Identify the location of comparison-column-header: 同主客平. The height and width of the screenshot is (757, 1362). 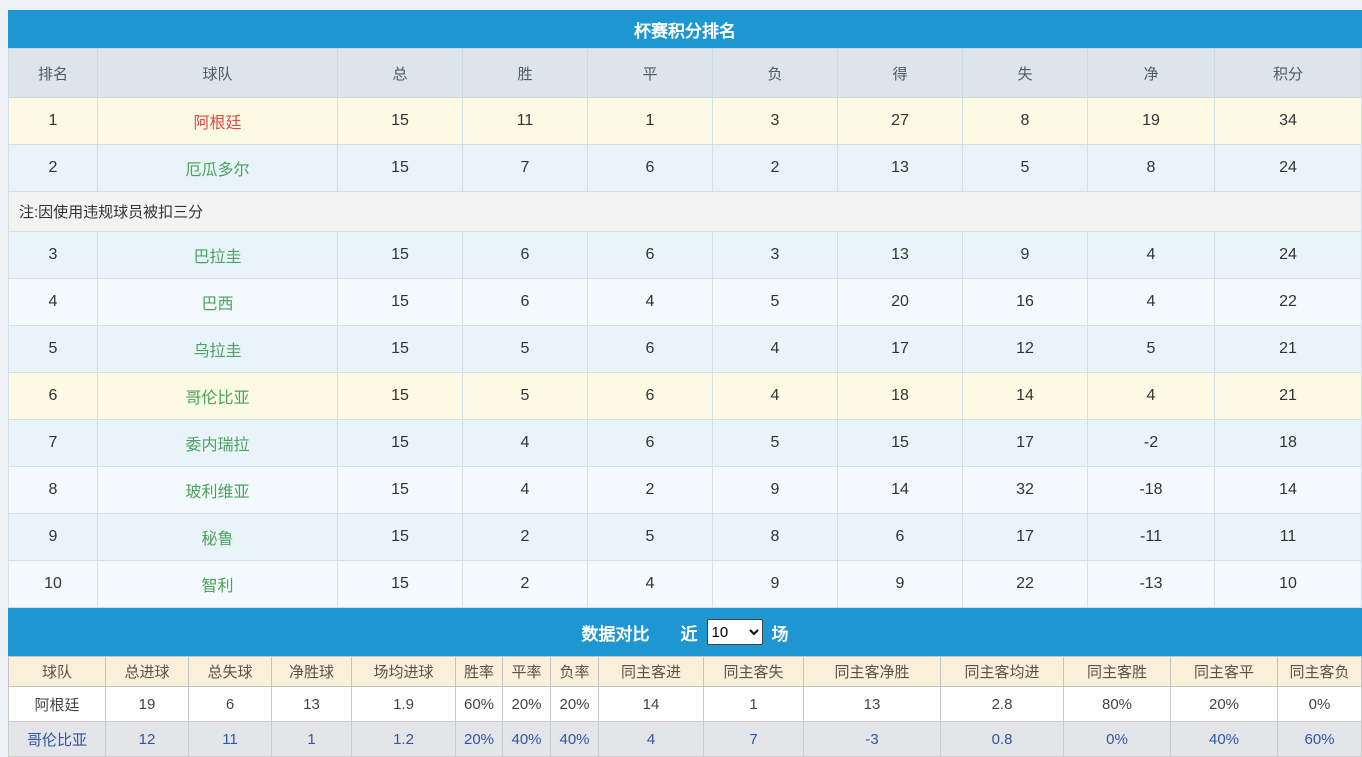
(1224, 671).